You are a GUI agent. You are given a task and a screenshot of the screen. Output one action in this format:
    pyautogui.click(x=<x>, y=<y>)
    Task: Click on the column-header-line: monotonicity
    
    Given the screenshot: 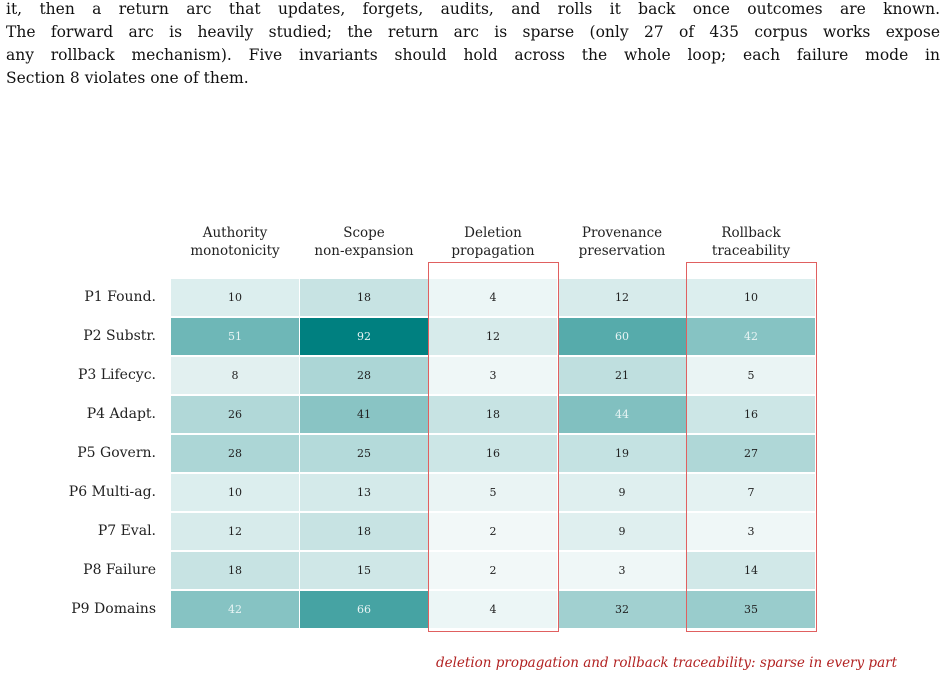 What is the action you would take?
    pyautogui.click(x=235, y=251)
    